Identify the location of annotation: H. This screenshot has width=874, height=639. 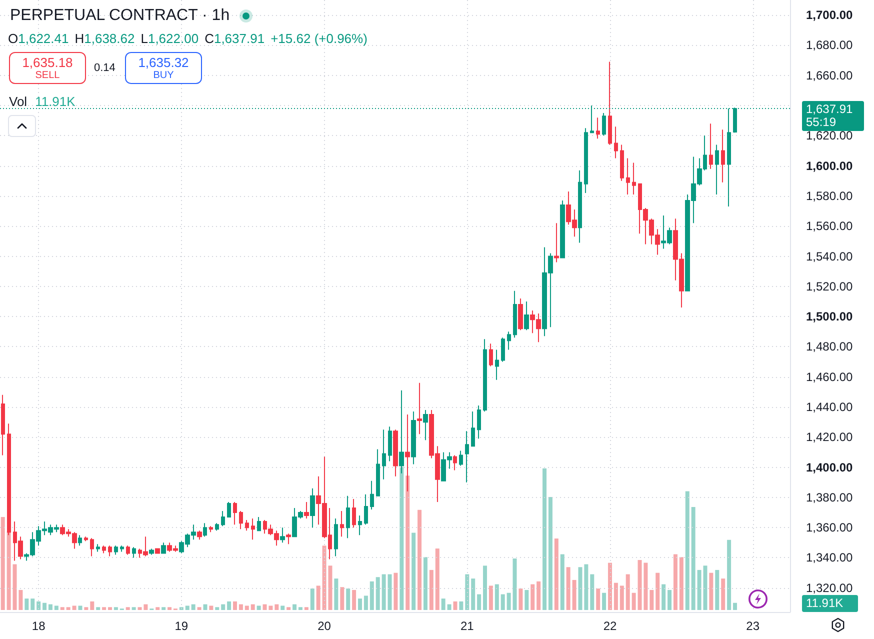
(79, 38).